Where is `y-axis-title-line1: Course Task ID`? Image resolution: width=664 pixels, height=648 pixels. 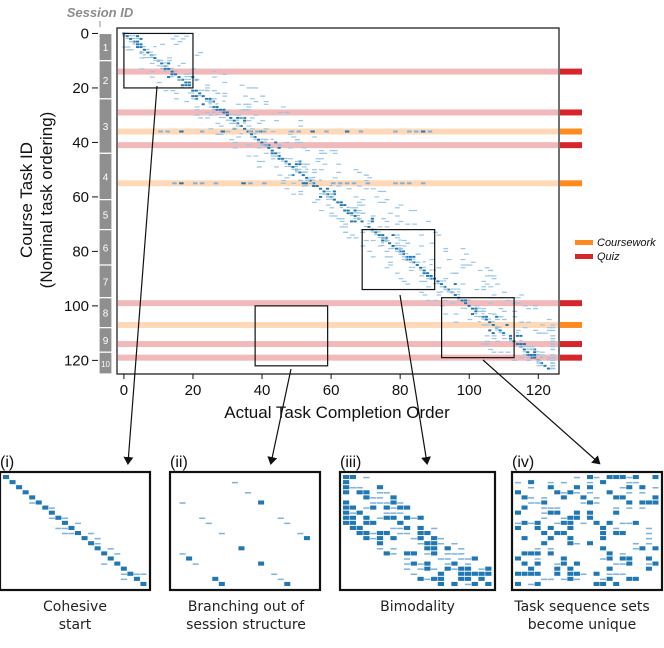 y-axis-title-line1: Course Task ID is located at coordinates (26, 200).